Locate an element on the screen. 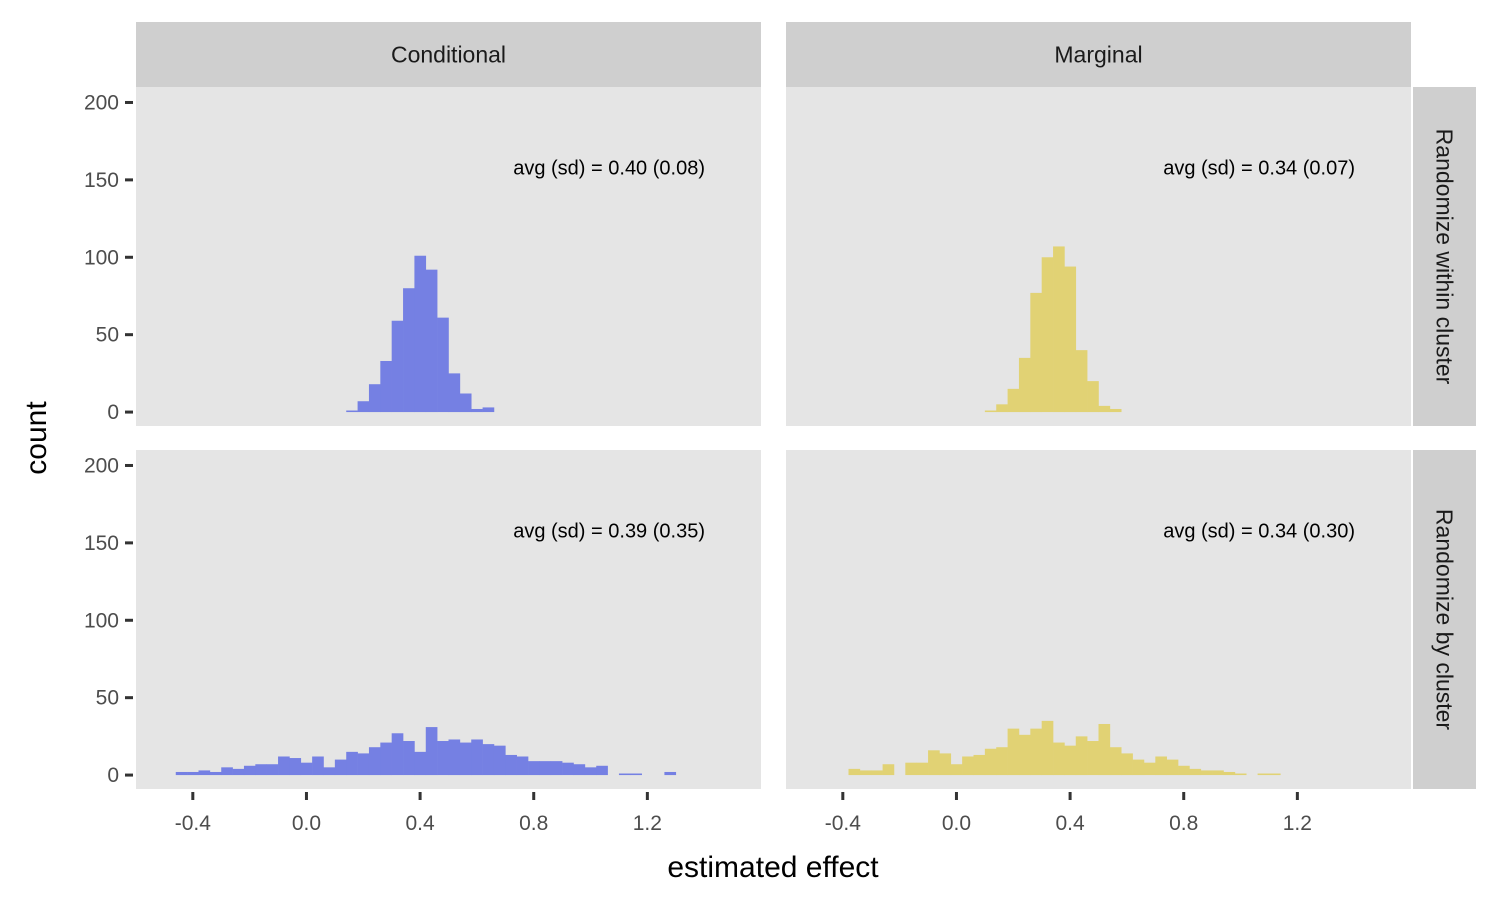  column-strip-label-conditional: Conditional is located at coordinates (448, 55).